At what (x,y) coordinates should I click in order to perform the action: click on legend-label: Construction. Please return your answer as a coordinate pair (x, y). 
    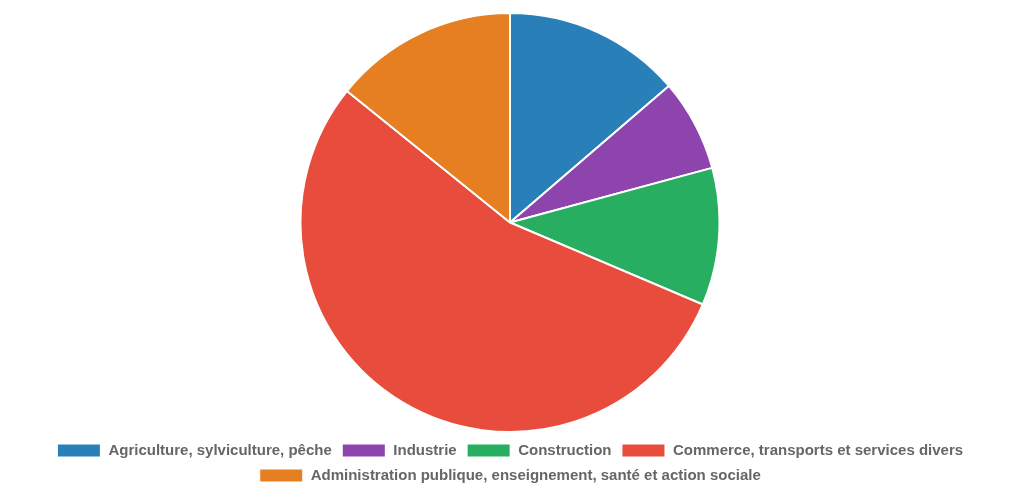
    Looking at the image, I should click on (565, 449).